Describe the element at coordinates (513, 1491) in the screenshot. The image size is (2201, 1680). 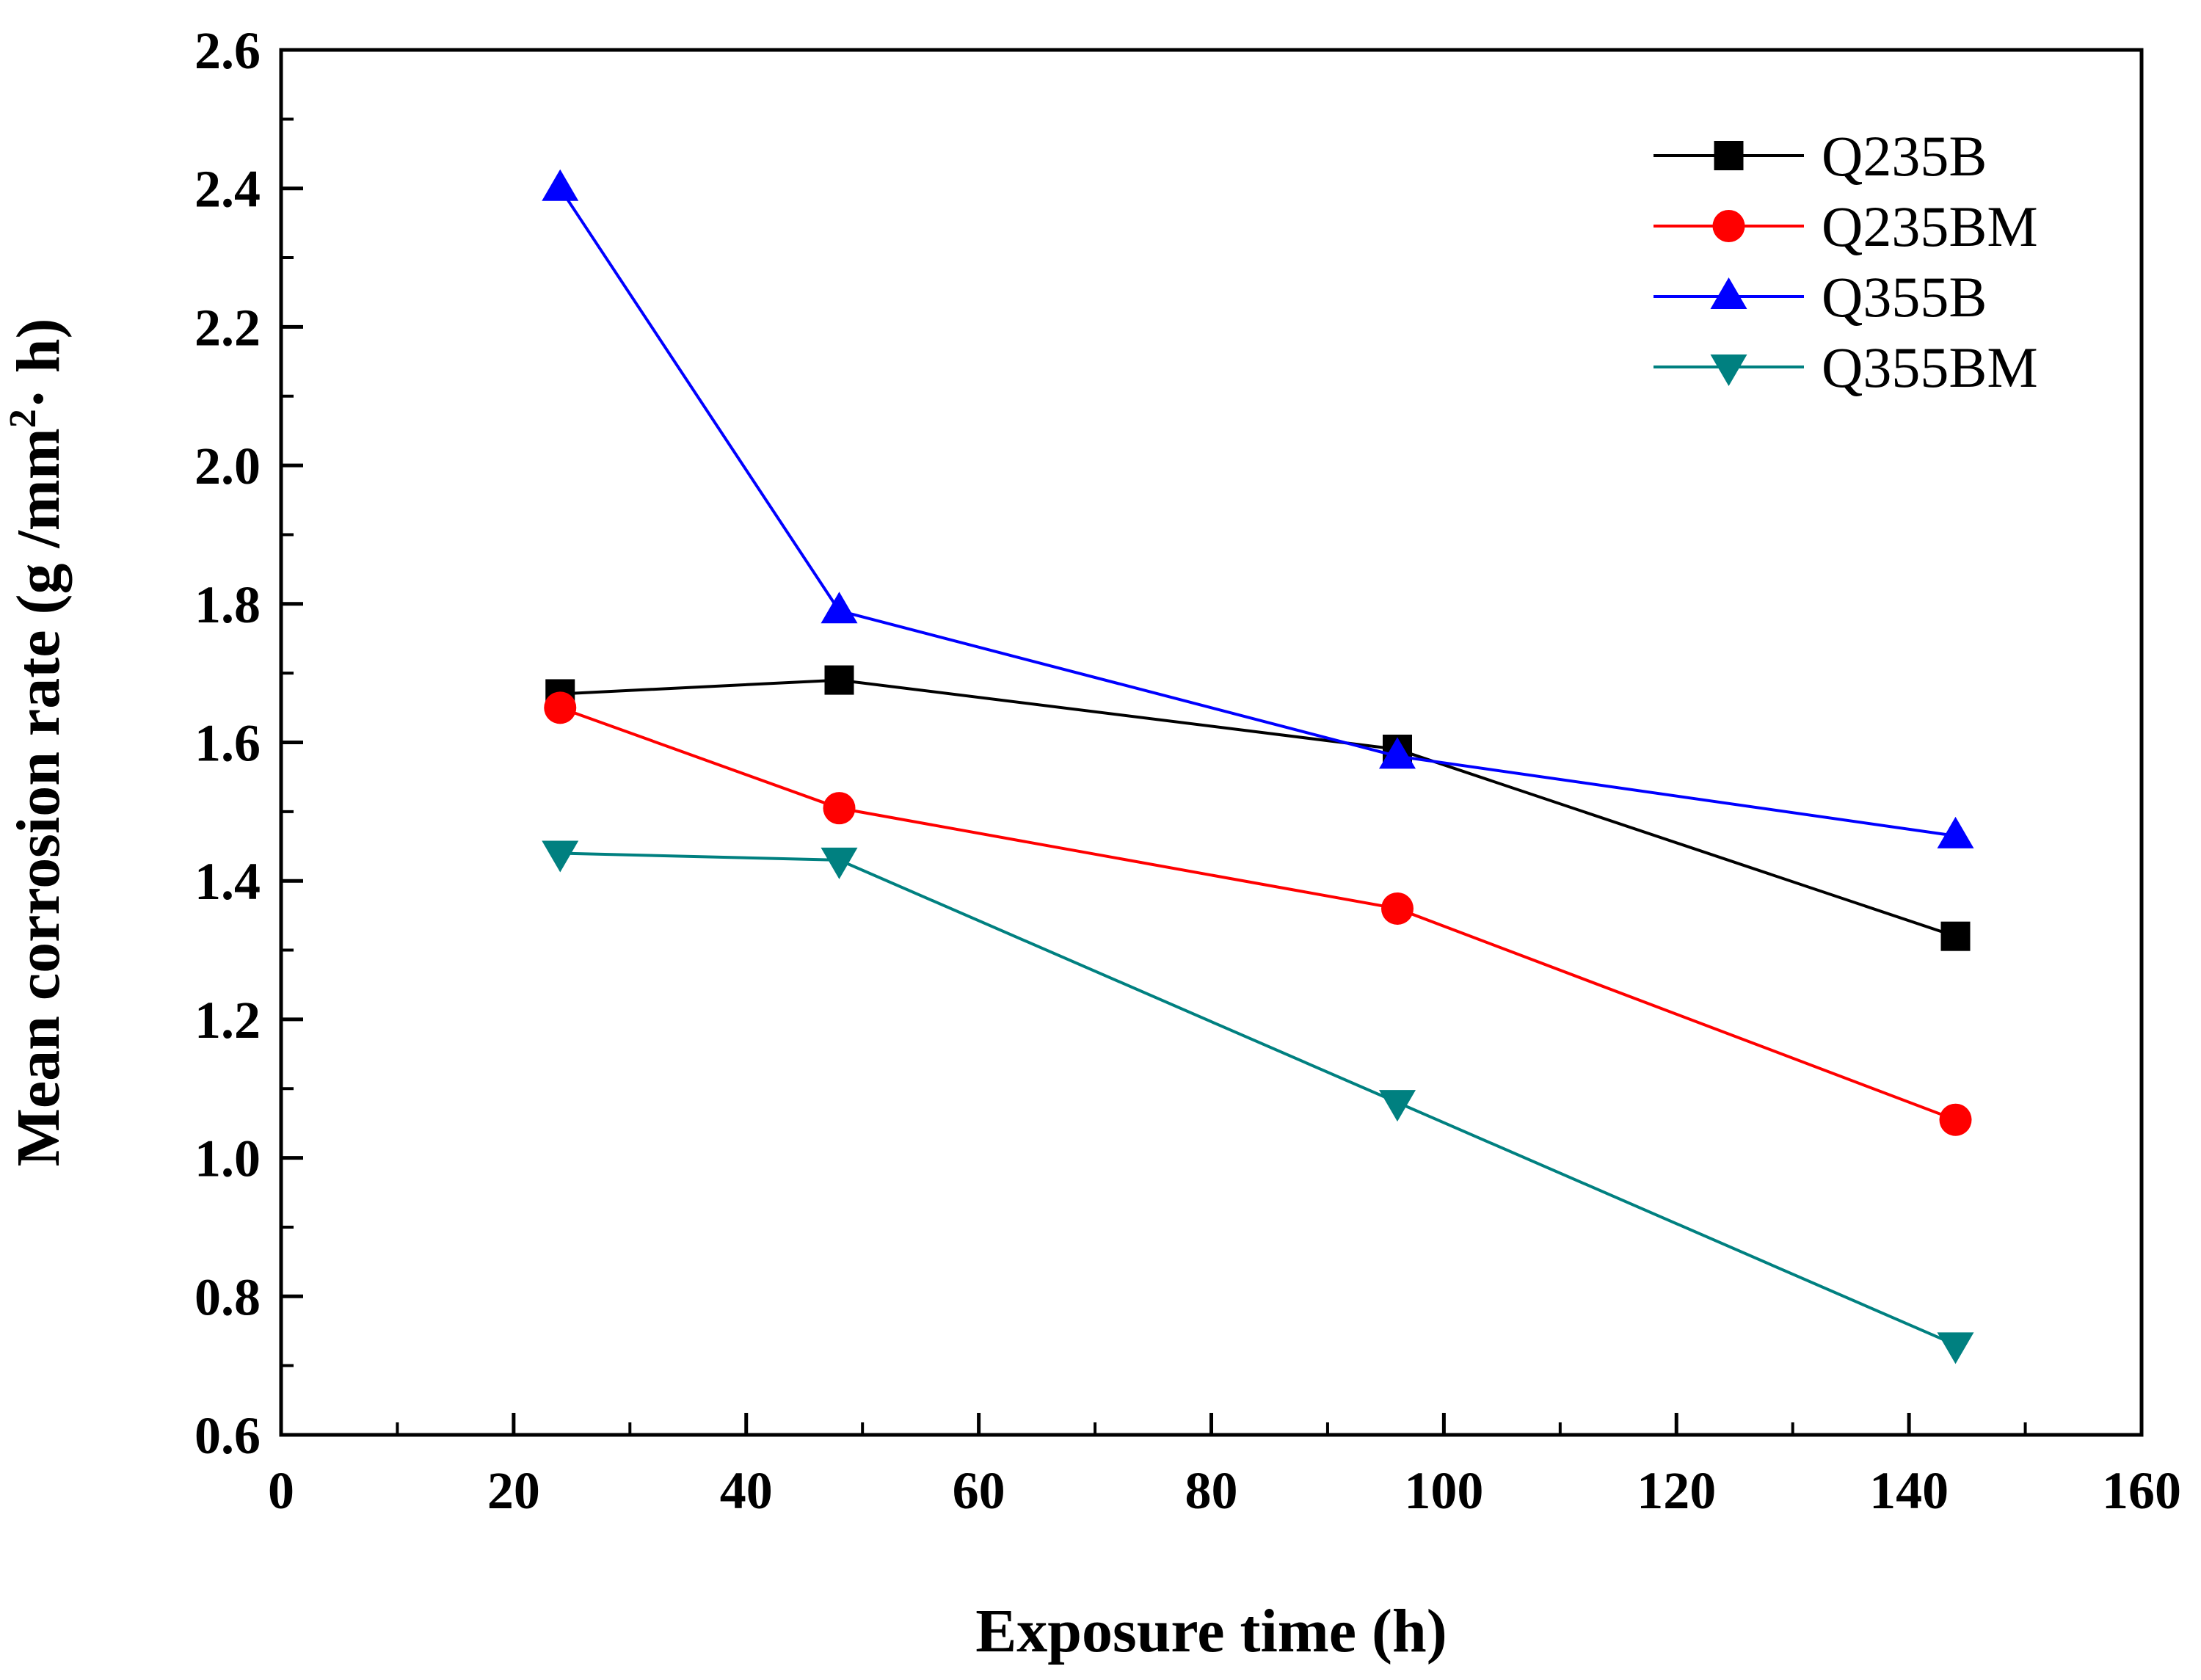
I see `x-tick-label: 20` at that location.